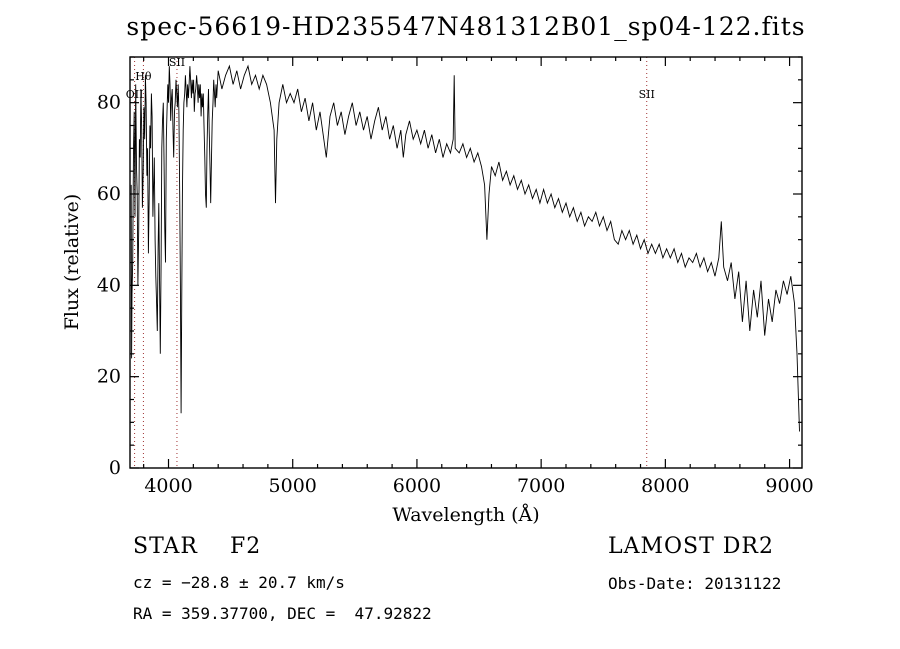 This screenshot has height=649, width=900. What do you see at coordinates (465, 515) in the screenshot?
I see `x-axis-label: Wavelength (Å)` at bounding box center [465, 515].